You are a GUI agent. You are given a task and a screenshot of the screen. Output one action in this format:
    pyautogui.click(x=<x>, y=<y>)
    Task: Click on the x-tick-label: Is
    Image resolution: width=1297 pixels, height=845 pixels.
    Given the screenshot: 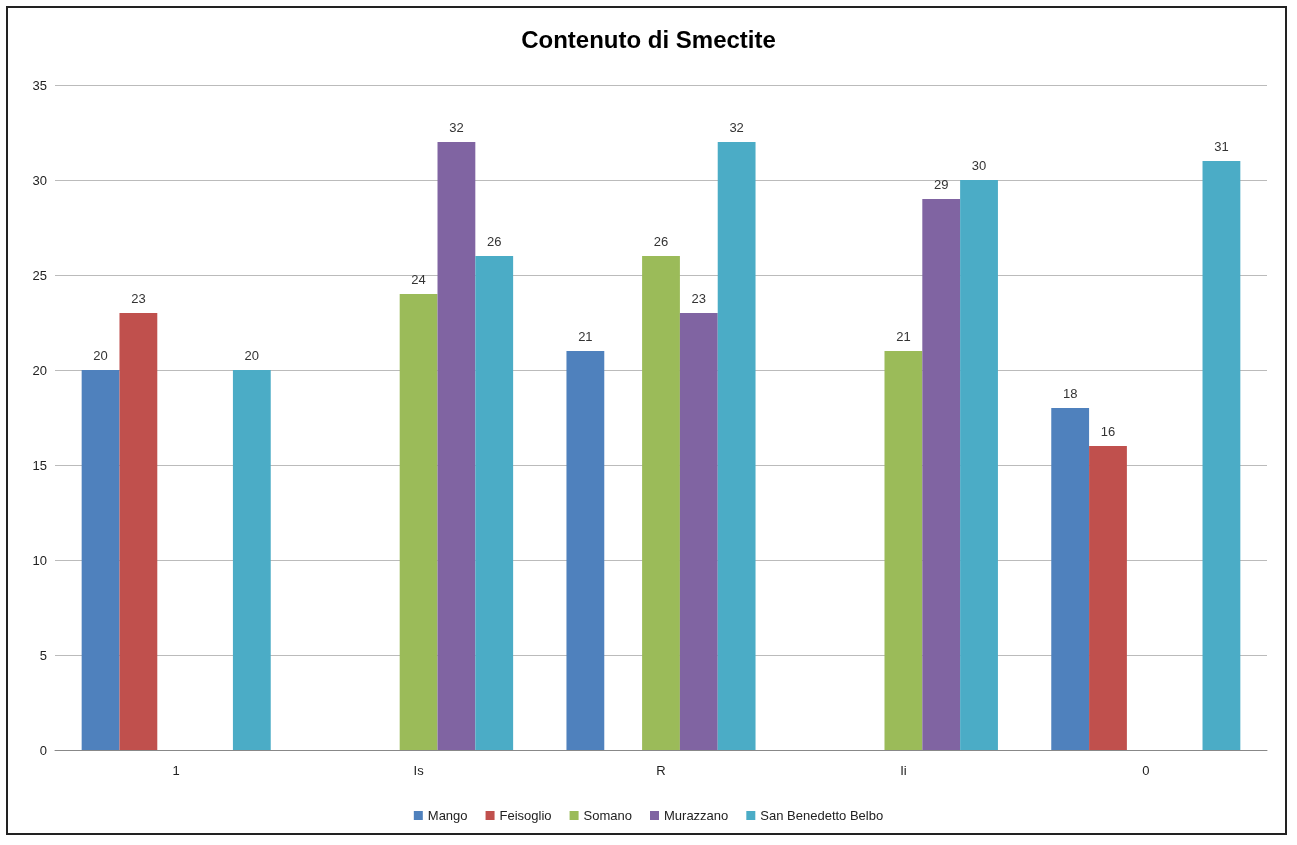 What is the action you would take?
    pyautogui.click(x=419, y=770)
    